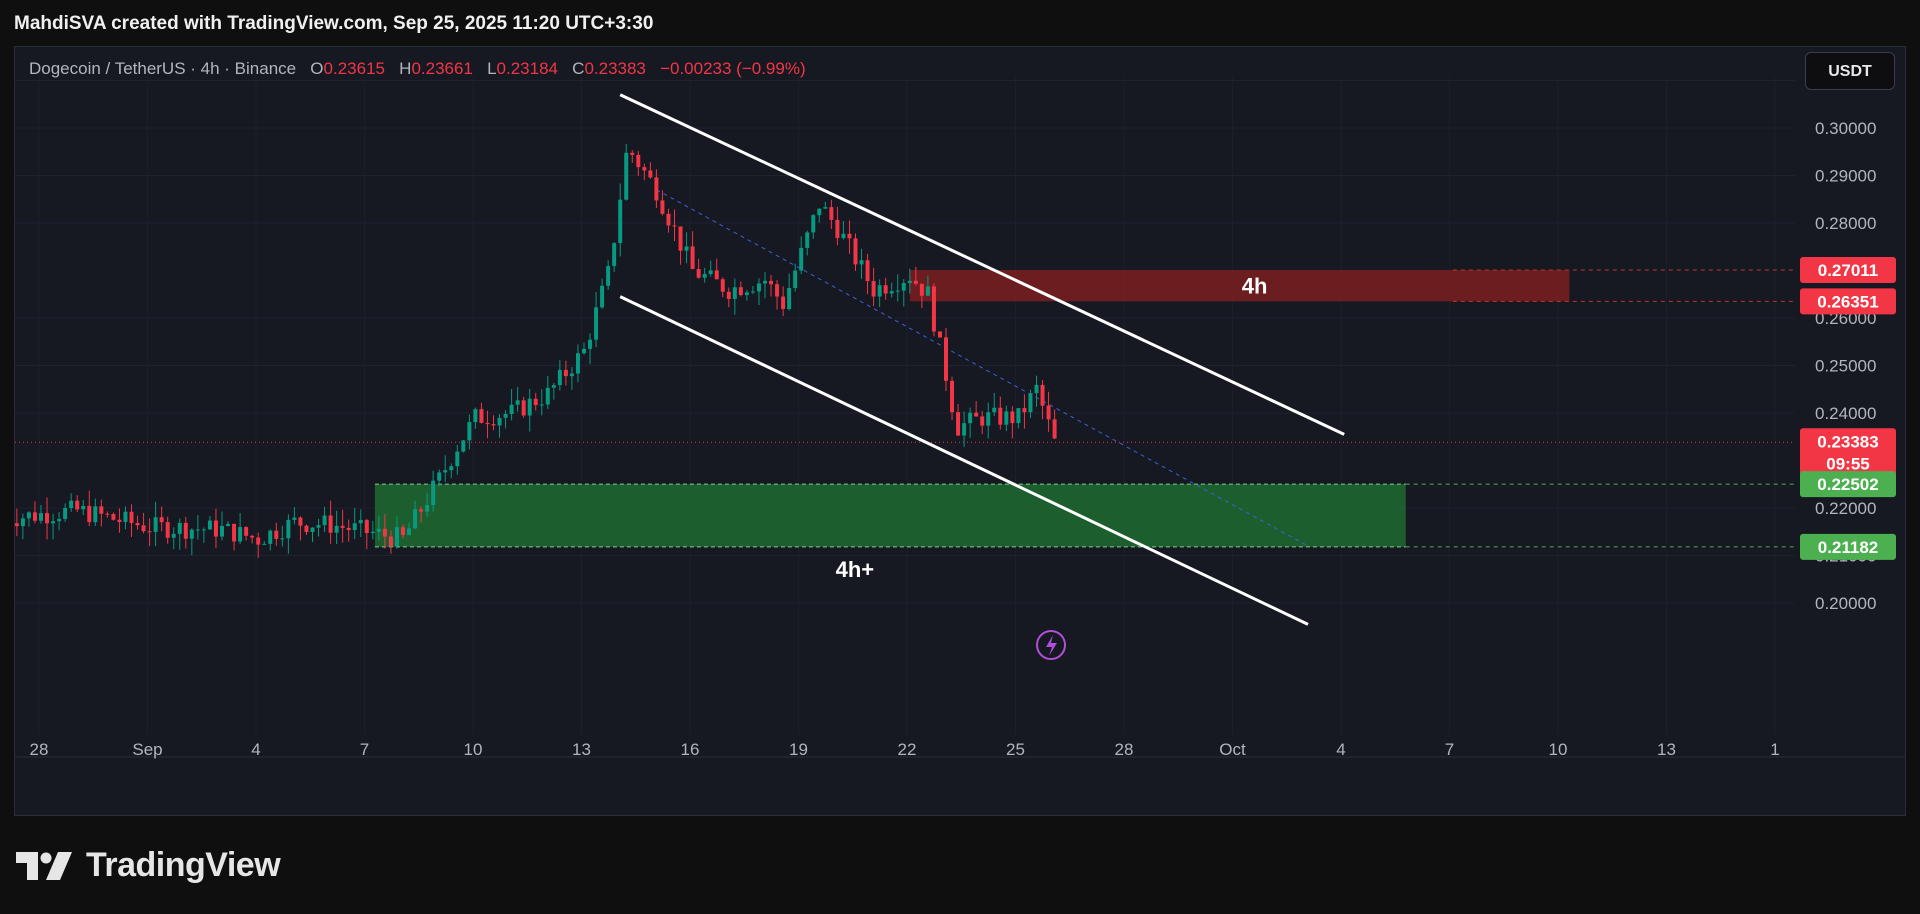  Describe the element at coordinates (1847, 463) in the screenshot. I see `price-tag-countdown: 09:55` at that location.